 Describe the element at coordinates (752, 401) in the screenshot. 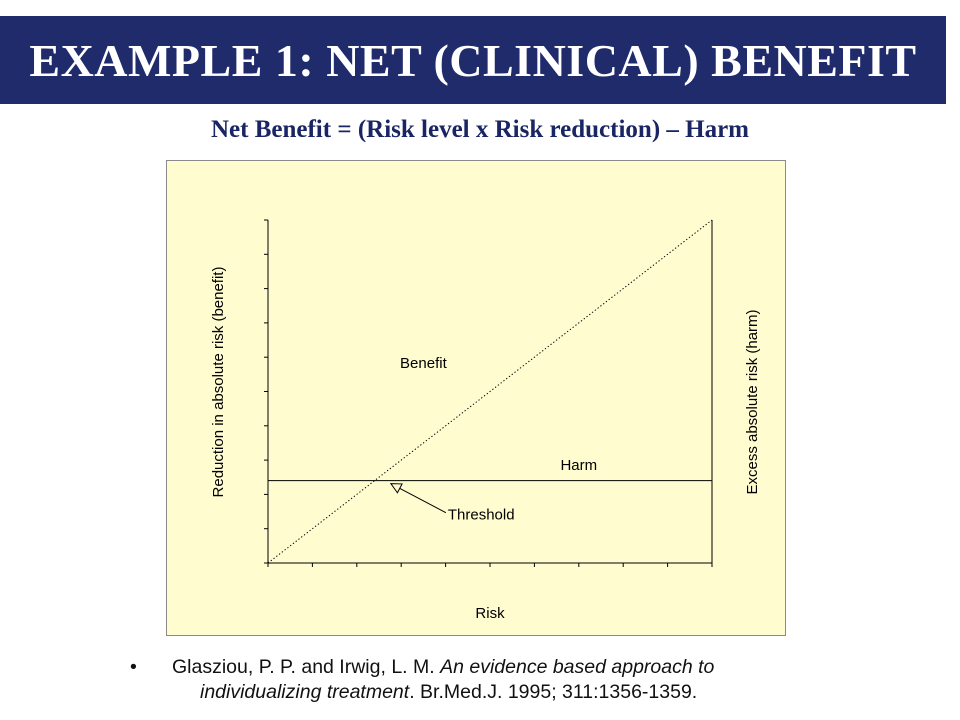

I see `right-y-axis-label: Excess absolute risk (harm)` at that location.